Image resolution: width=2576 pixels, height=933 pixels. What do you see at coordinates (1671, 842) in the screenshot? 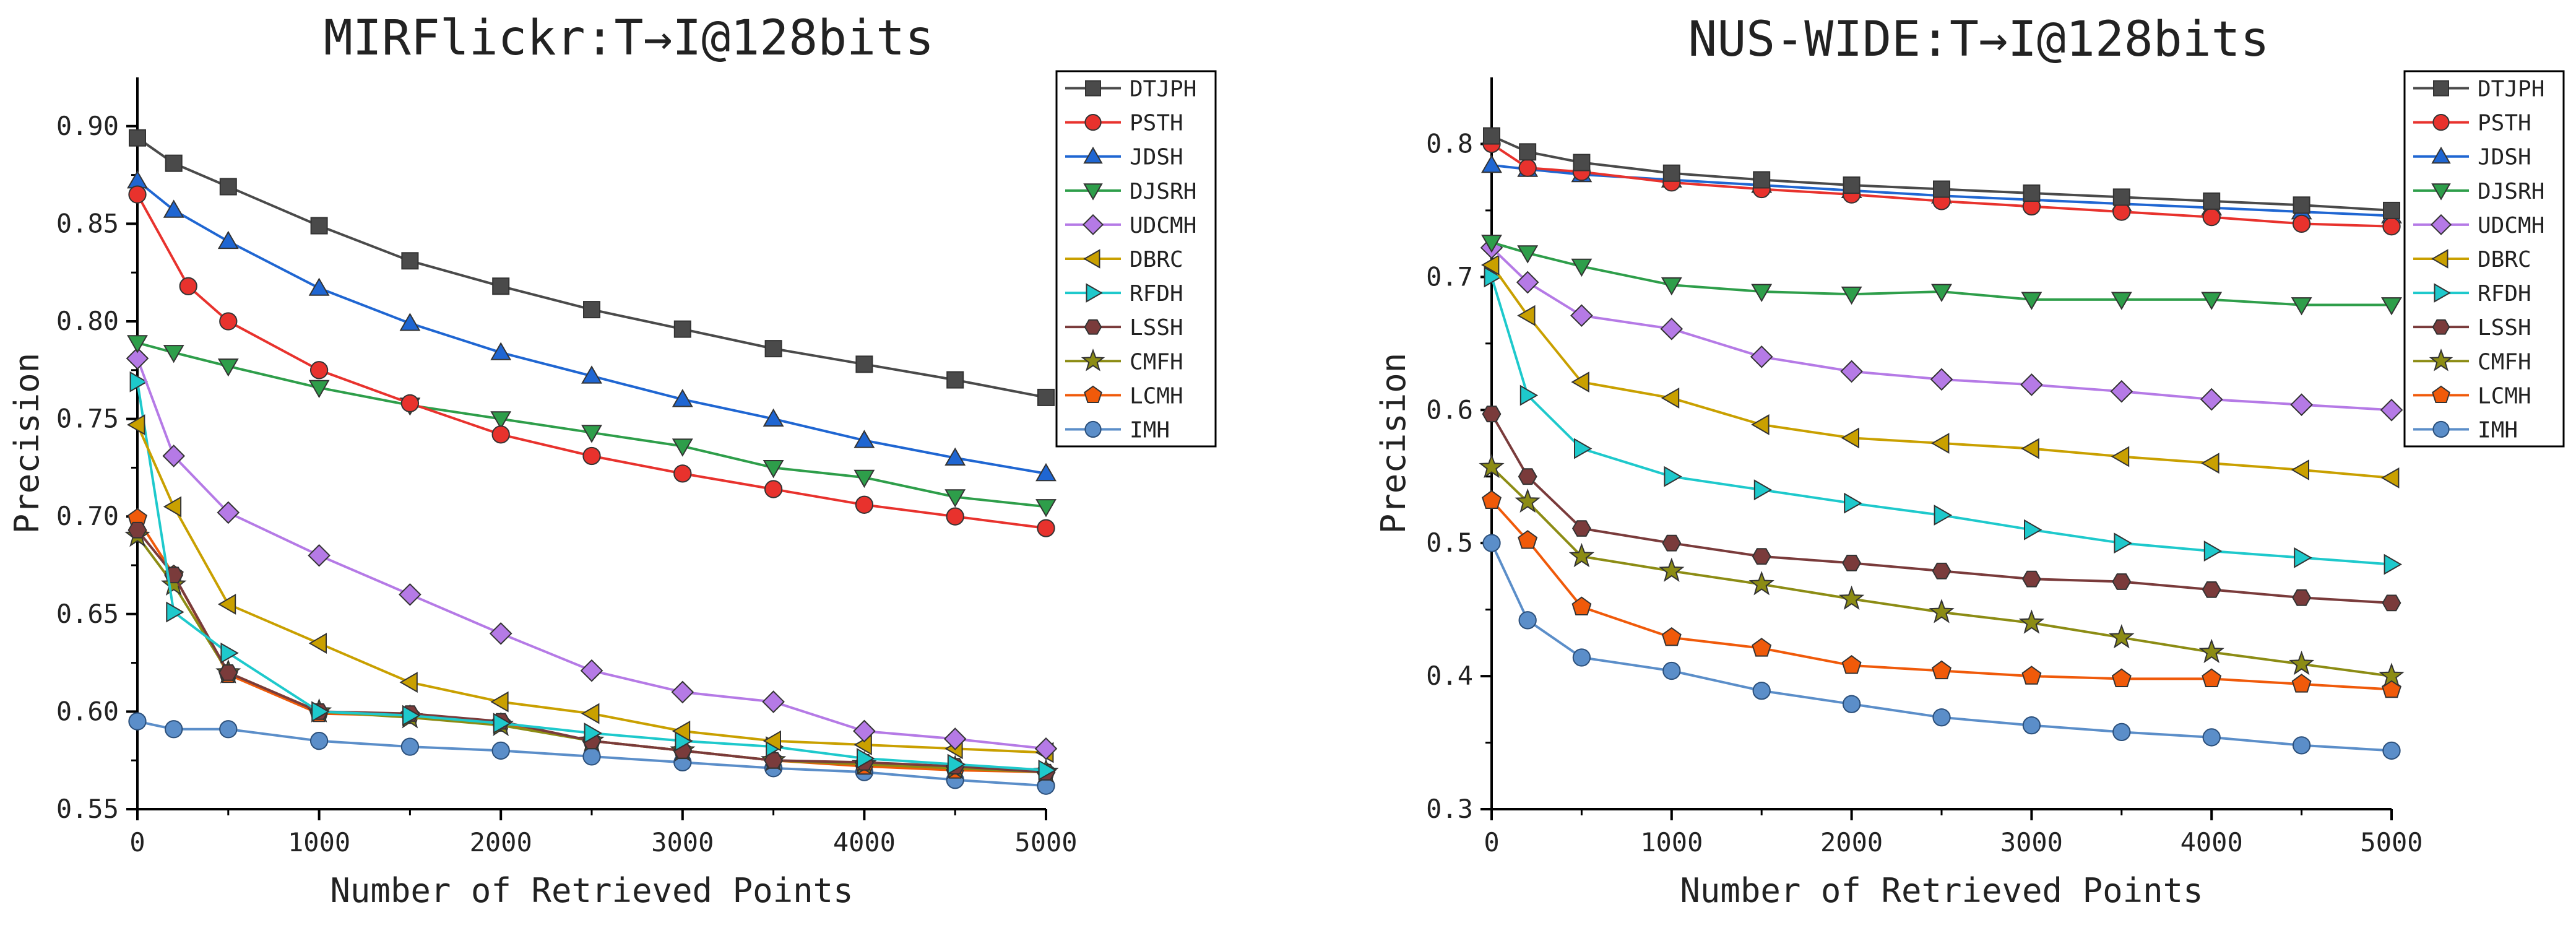
I see `x-tick-label: 1000` at bounding box center [1671, 842].